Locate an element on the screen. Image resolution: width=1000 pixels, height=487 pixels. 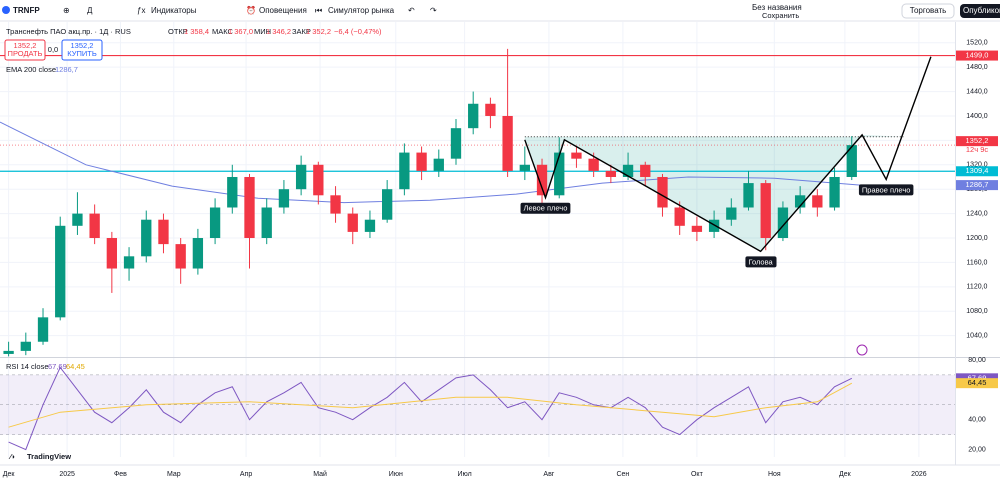
x-tick-label: Июл is located at coordinates (464, 474).